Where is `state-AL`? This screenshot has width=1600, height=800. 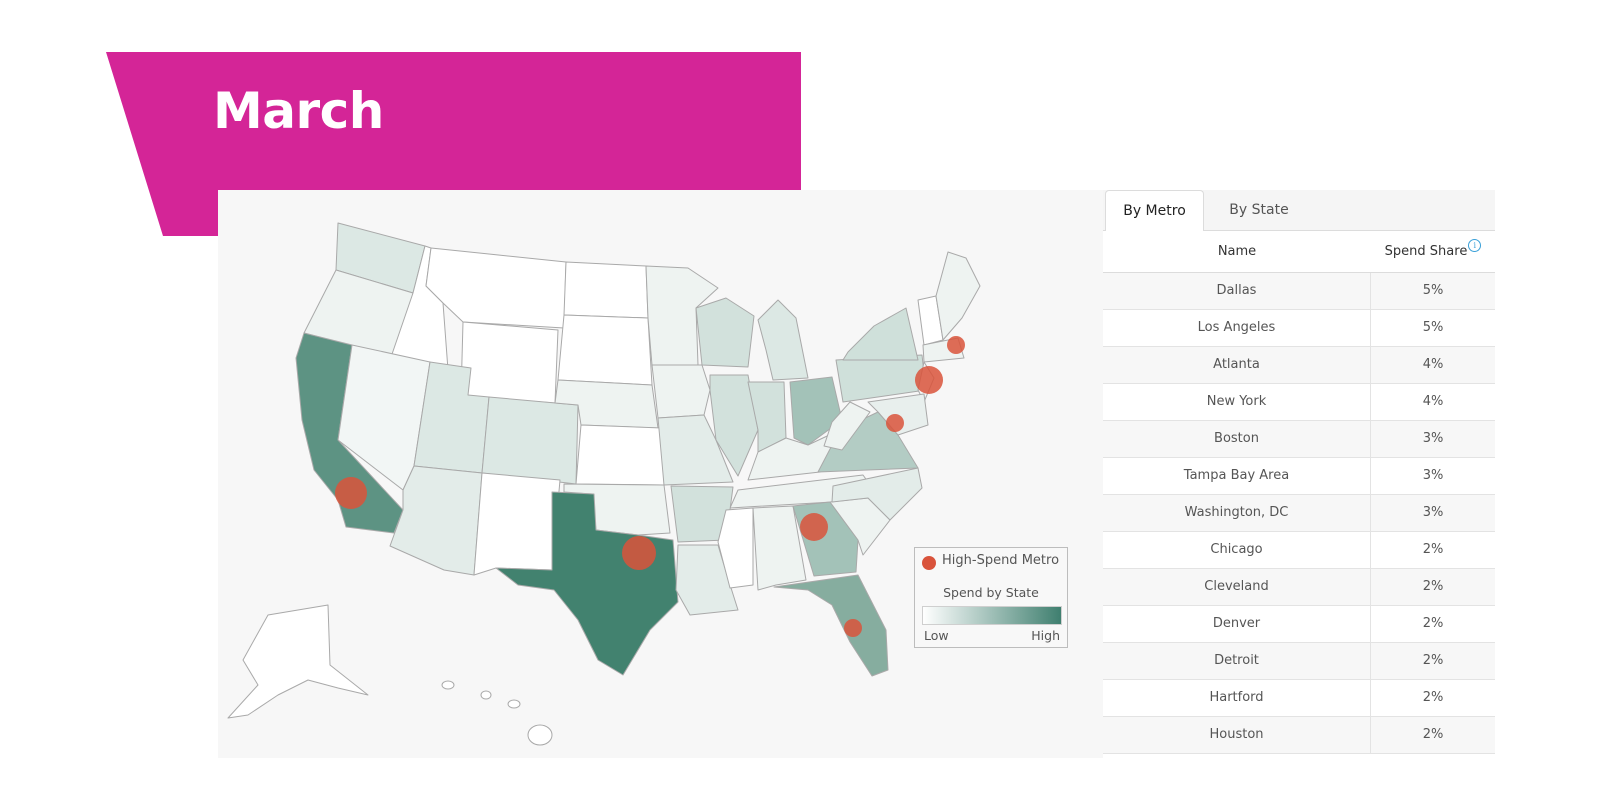
state-AL is located at coordinates (779, 548).